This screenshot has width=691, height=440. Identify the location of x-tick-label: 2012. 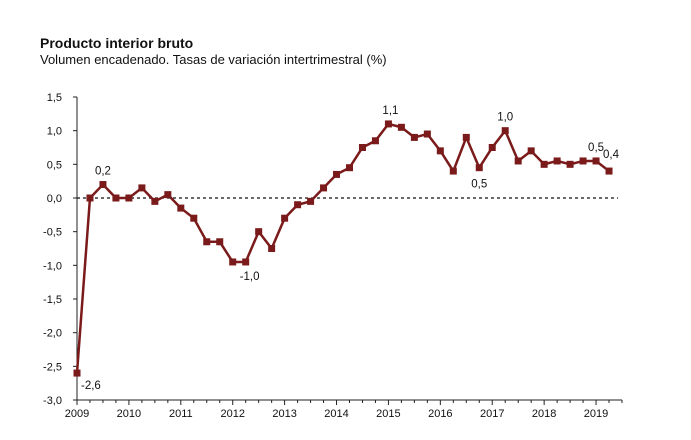
(232, 414).